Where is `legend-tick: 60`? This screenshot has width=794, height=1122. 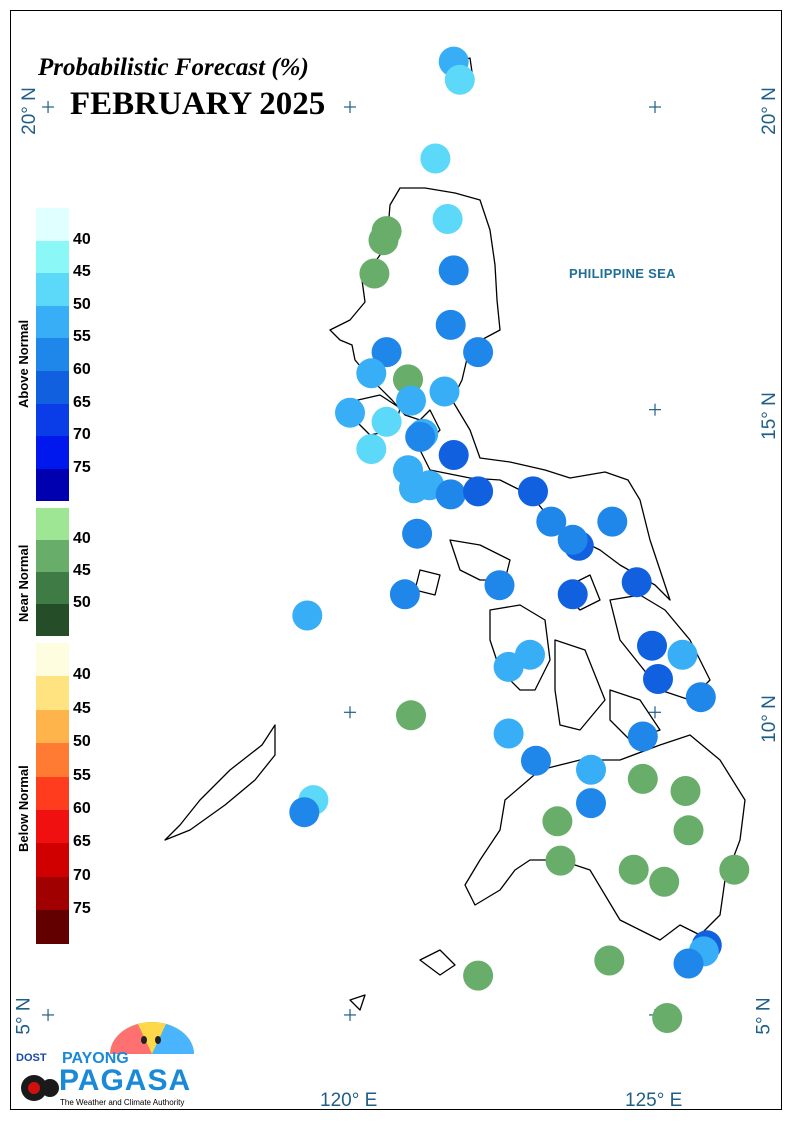
legend-tick: 60 is located at coordinates (82, 369).